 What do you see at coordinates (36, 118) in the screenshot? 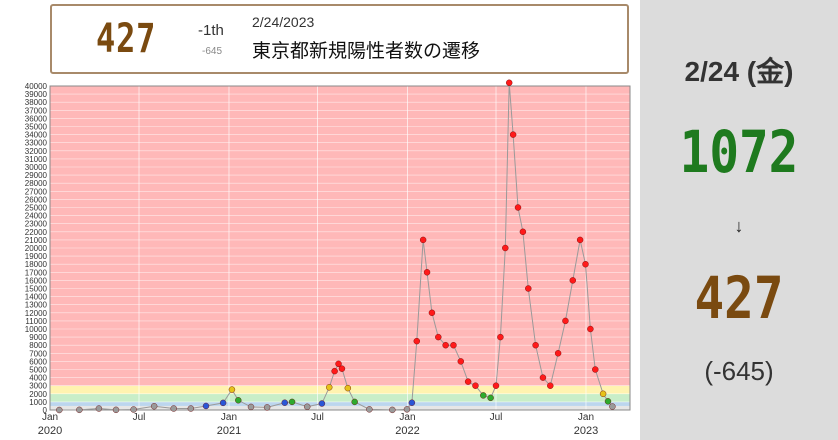
I see `y-tick-label: 36000` at bounding box center [36, 118].